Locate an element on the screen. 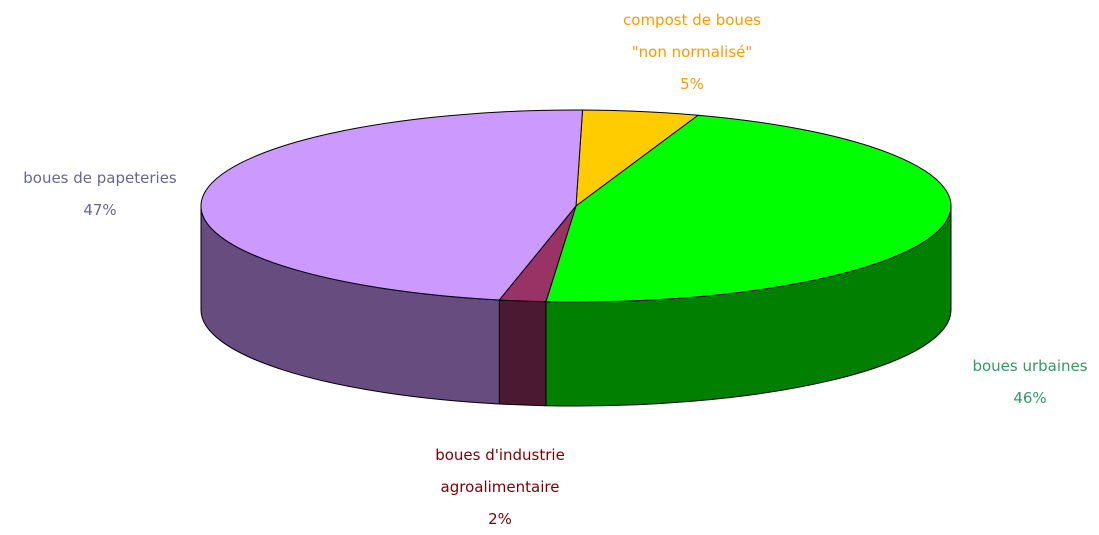  pie-slice-side is located at coordinates (522, 353).